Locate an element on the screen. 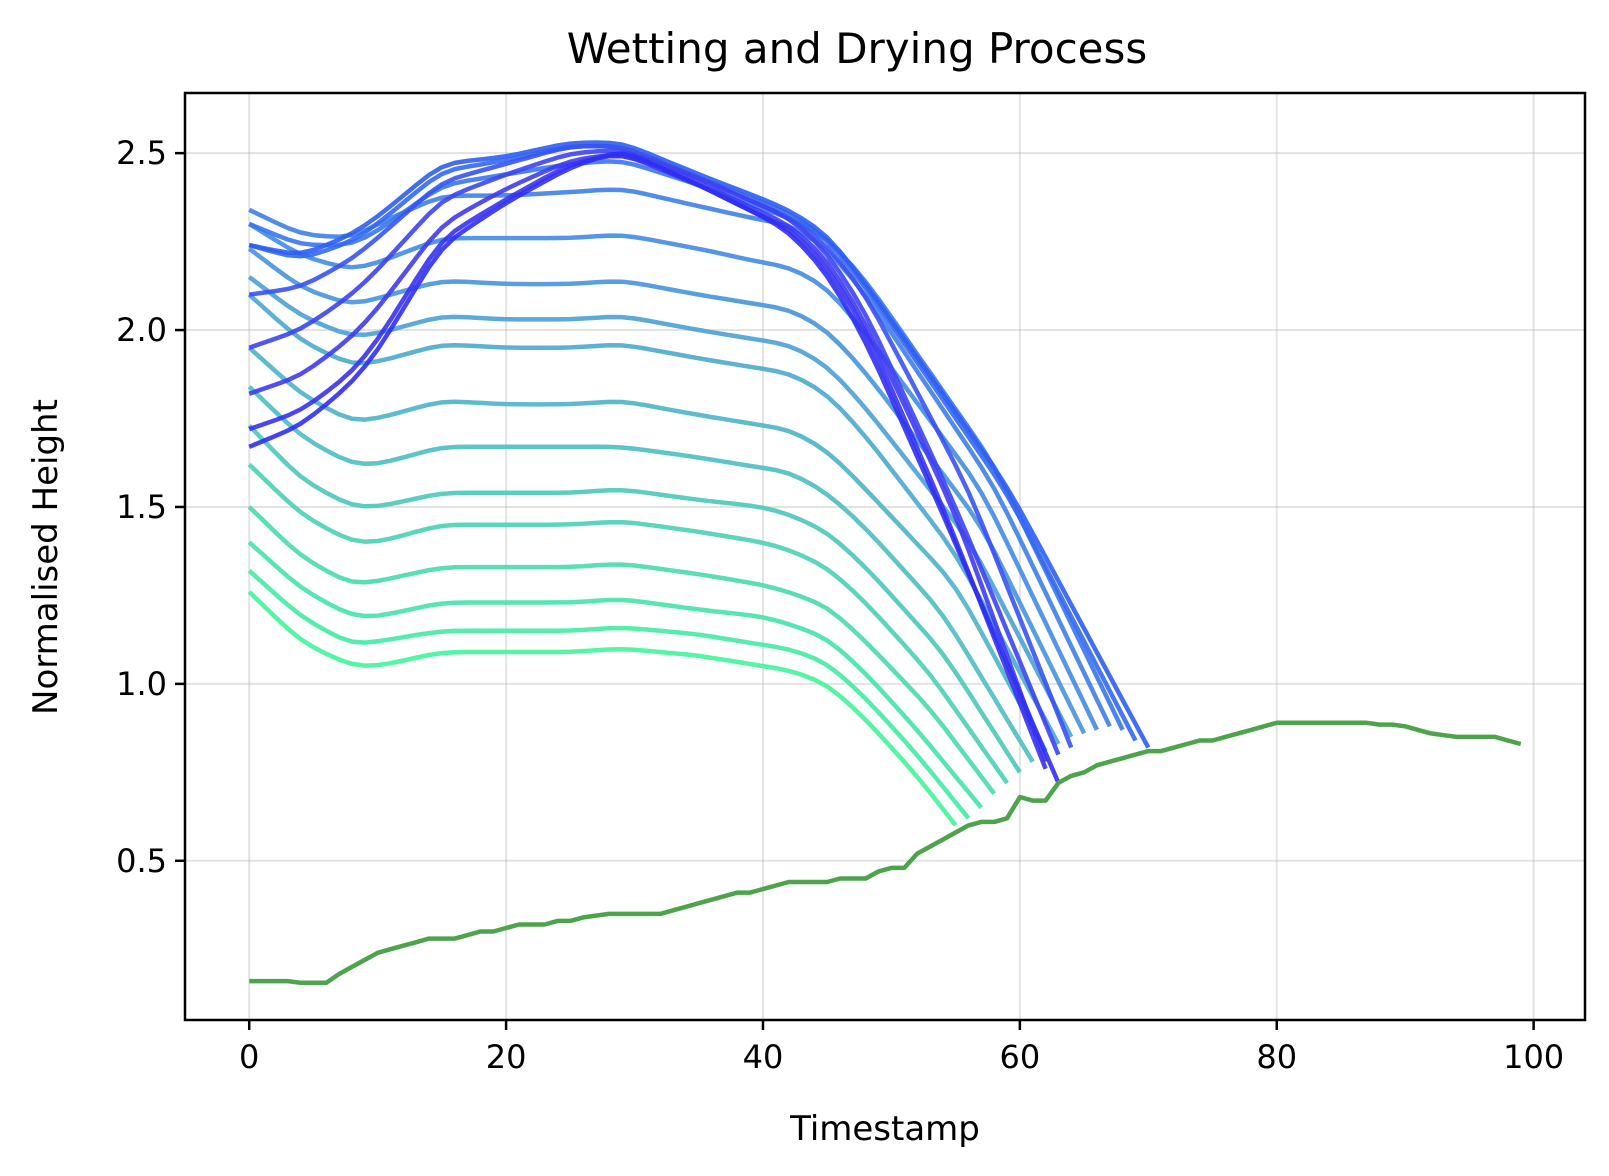  y-tick-label: 1.5 is located at coordinates (141, 507).